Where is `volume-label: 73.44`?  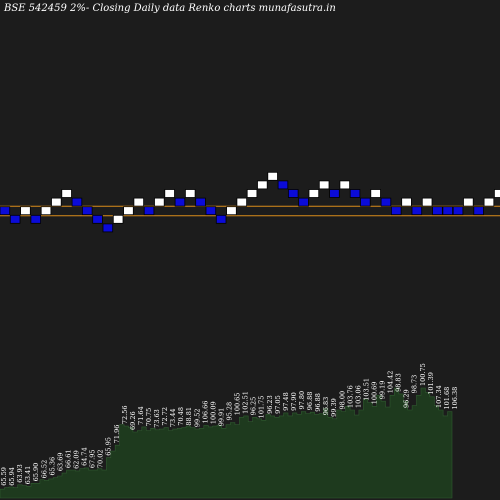
volume-label: 73.44 is located at coordinates (173, 417).